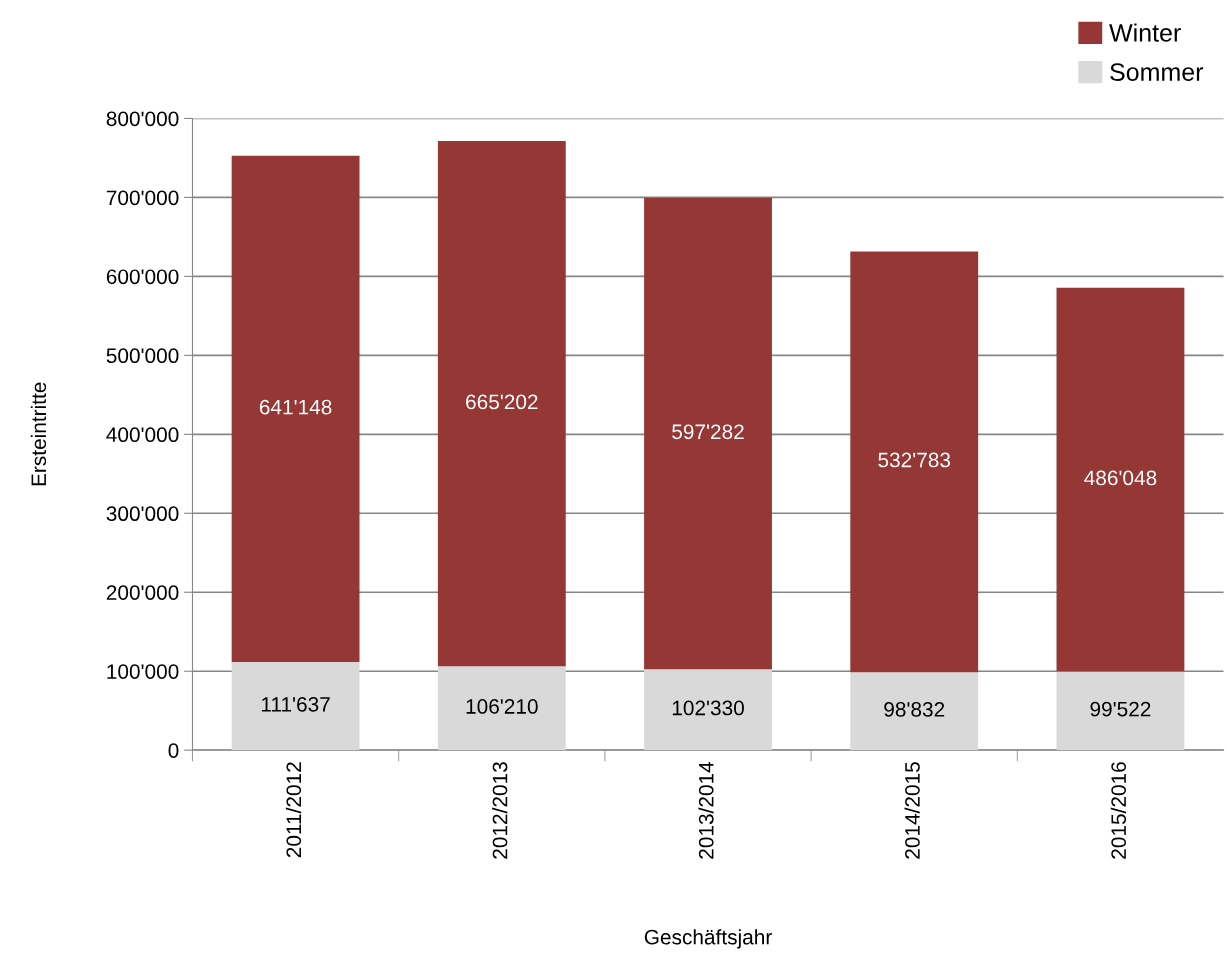 The width and height of the screenshot is (1226, 963). Describe the element at coordinates (142, 198) in the screenshot. I see `y-tick-label: 700'000` at that location.